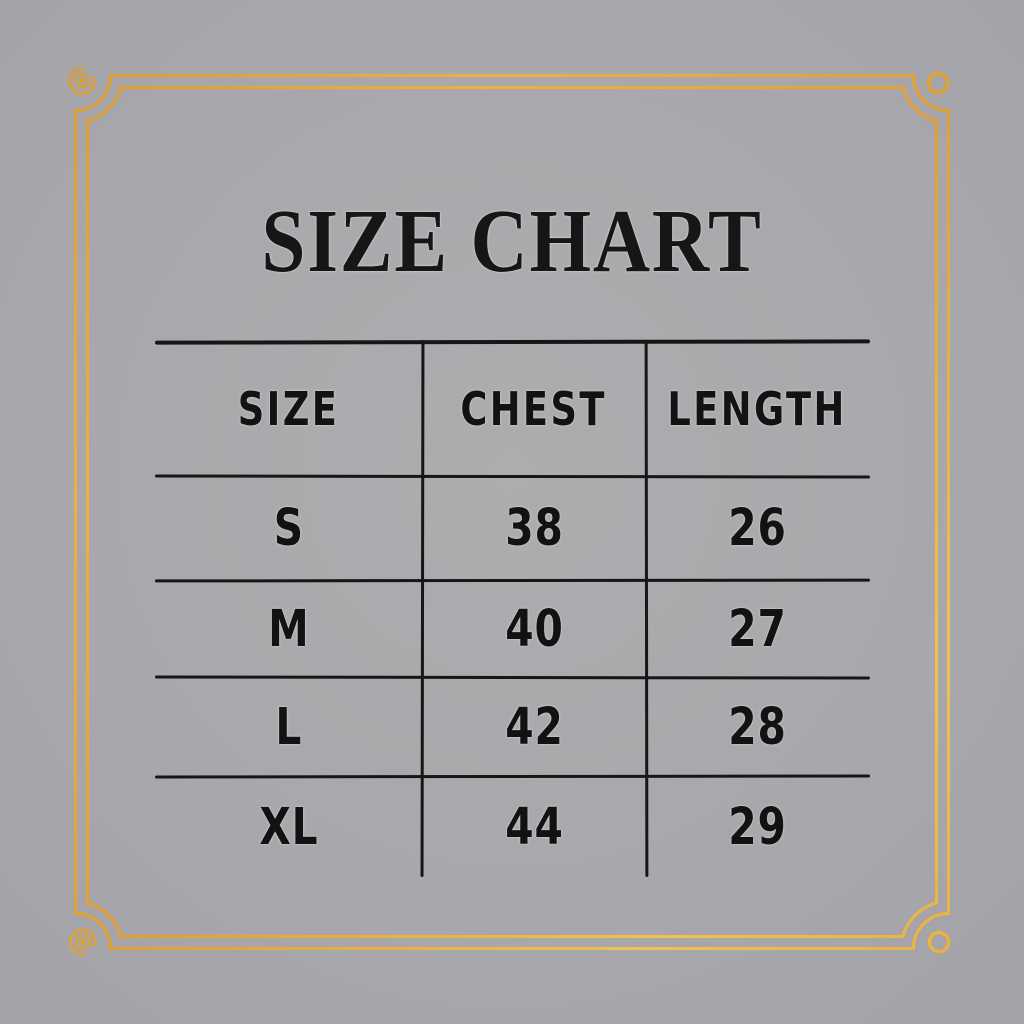 Image resolution: width=1024 pixels, height=1024 pixels. I want to click on length-value: 28, so click(757, 727).